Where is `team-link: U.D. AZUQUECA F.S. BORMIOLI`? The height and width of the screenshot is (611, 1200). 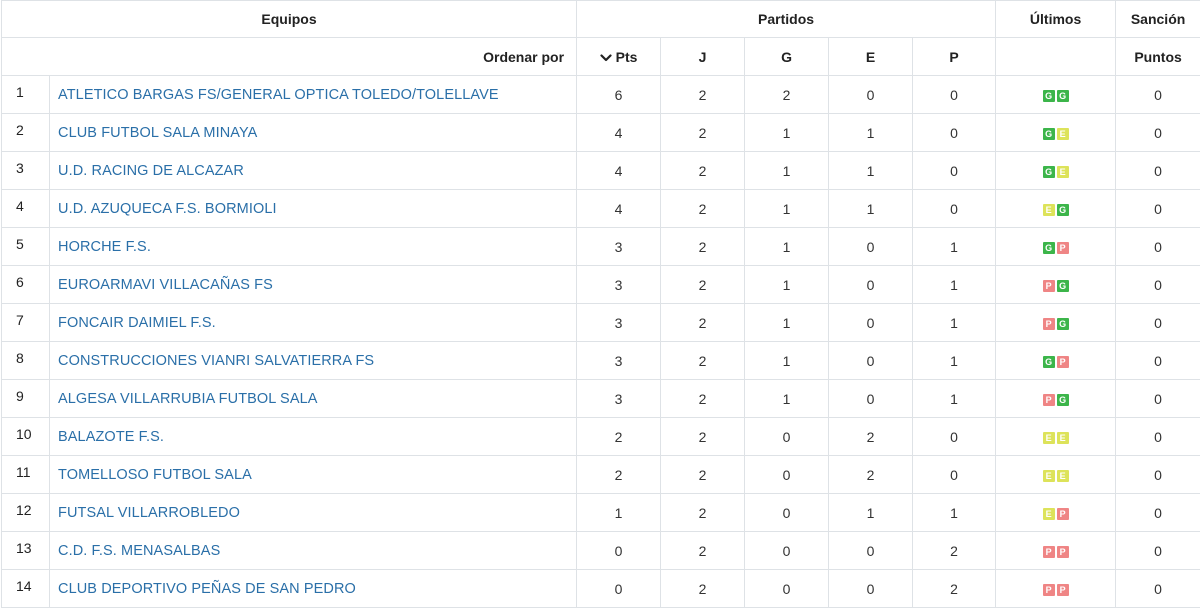
team-link: U.D. AZUQUECA F.S. BORMIOLI is located at coordinates (167, 209).